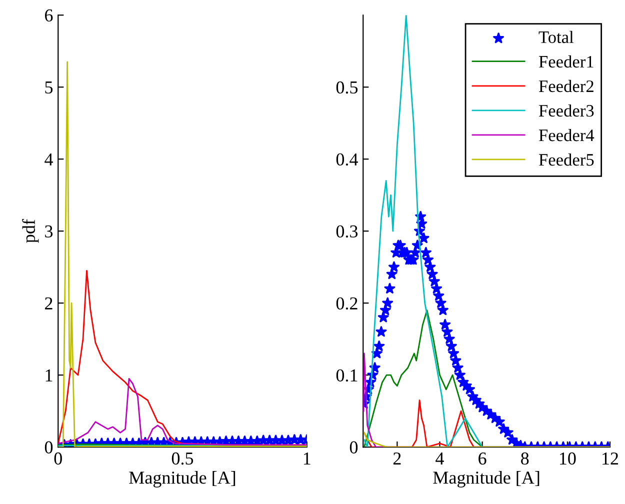 Image resolution: width=625 pixels, height=504 pixels. Describe the element at coordinates (566, 86) in the screenshot. I see `legend-label: Feeder2` at that location.